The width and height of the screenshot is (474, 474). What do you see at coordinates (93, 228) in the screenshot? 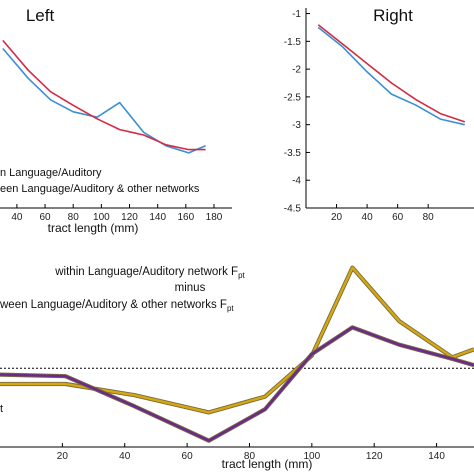
I see `left-x-axis-label: tract length (mm)` at bounding box center [93, 228].